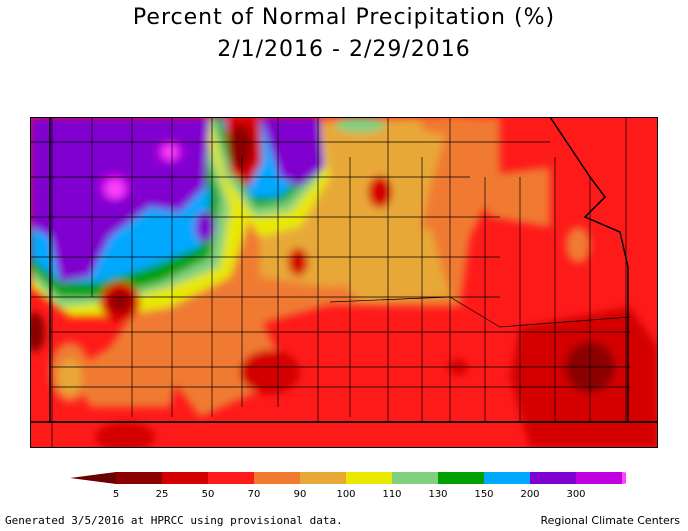 The width and height of the screenshot is (688, 531). What do you see at coordinates (93, 478) in the screenshot?
I see `legend-low-cap` at bounding box center [93, 478].